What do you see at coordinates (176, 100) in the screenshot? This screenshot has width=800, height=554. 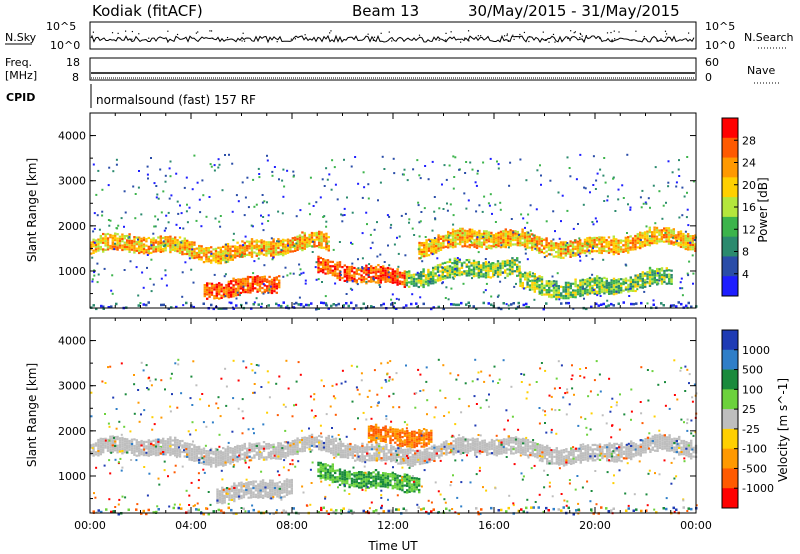 I see `cpid-value: normalsound (fast) 157 RF` at bounding box center [176, 100].